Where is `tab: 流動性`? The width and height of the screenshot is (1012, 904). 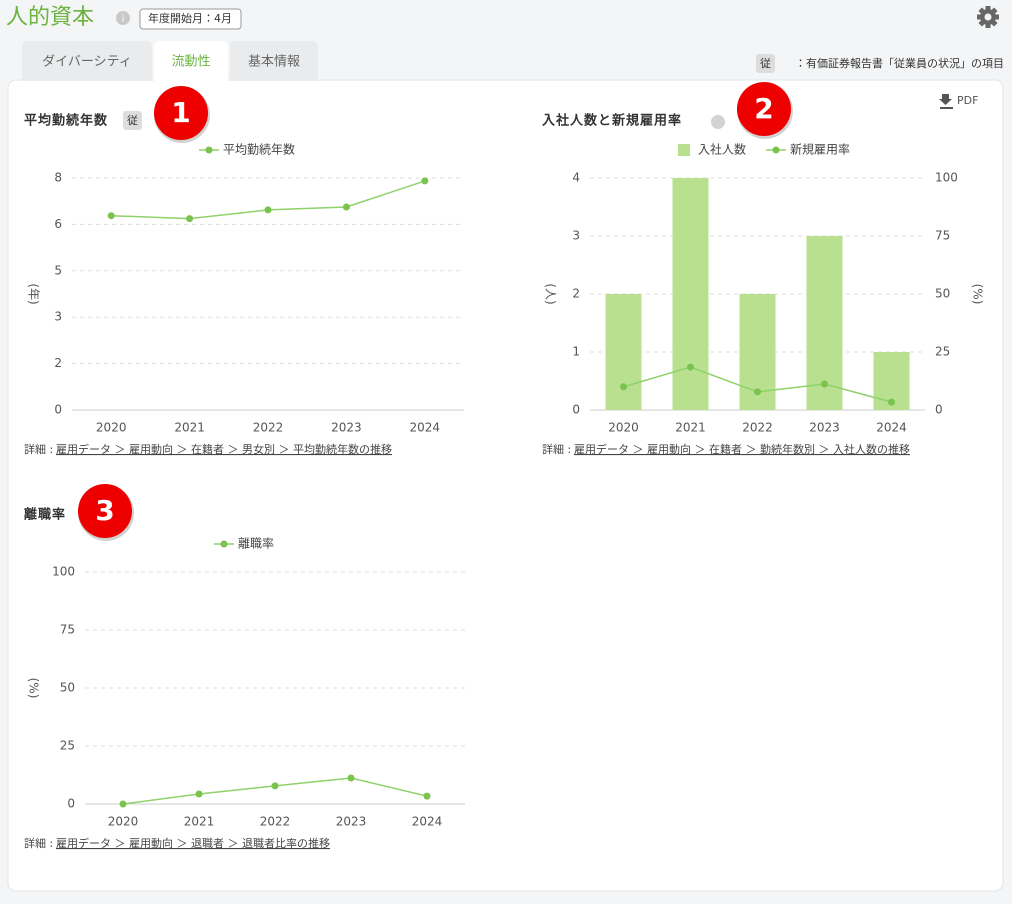
tab: 流動性 is located at coordinates (191, 61).